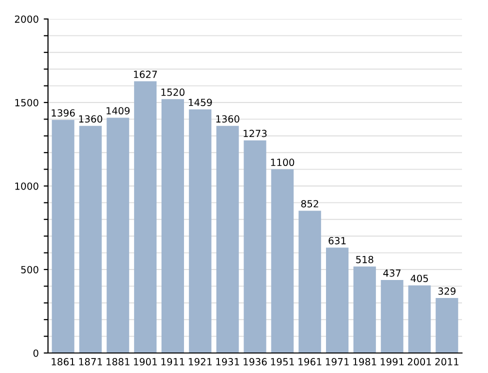 Image resolution: width=488 pixels, height=373 pixels. I want to click on y-tick-label: 500, so click(29, 270).